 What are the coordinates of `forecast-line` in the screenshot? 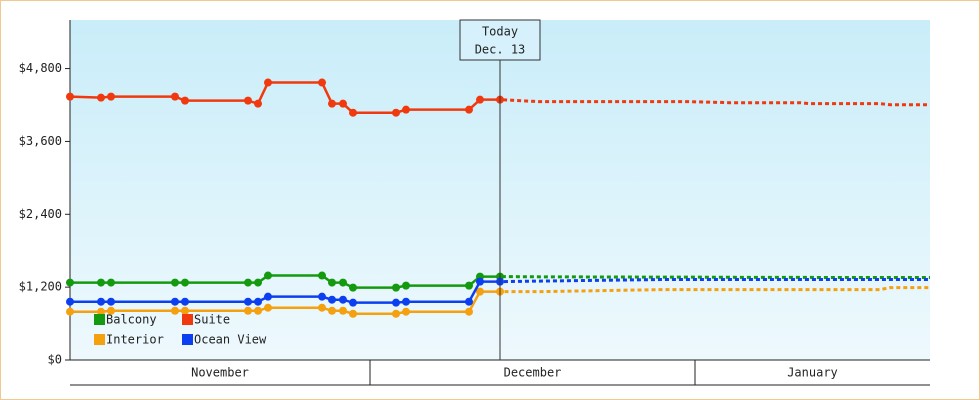 It's located at (715, 290).